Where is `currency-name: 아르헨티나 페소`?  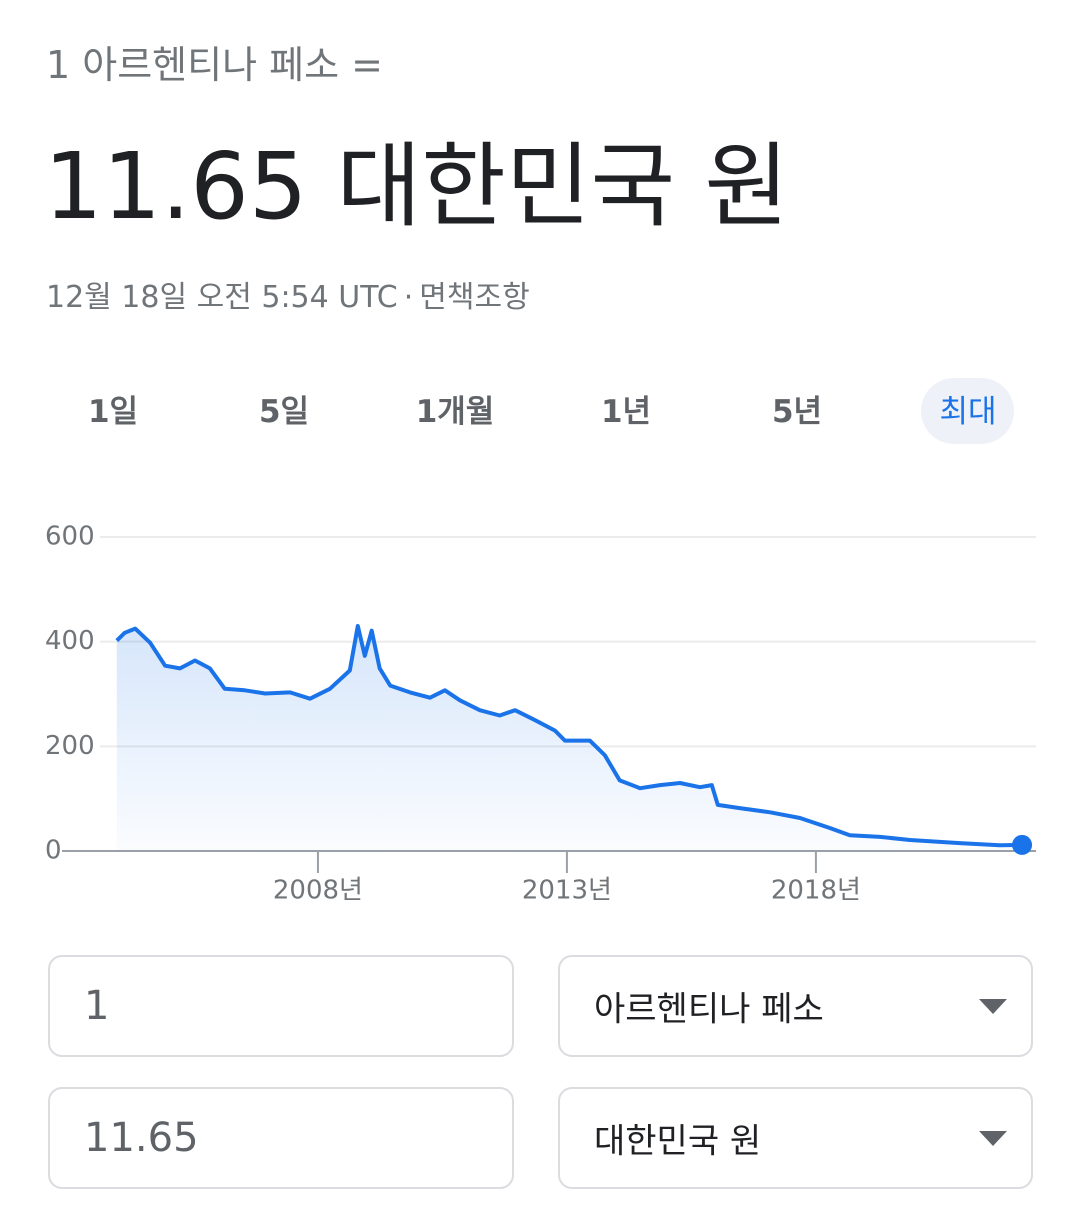 currency-name: 아르헨티나 페소 is located at coordinates (709, 1009).